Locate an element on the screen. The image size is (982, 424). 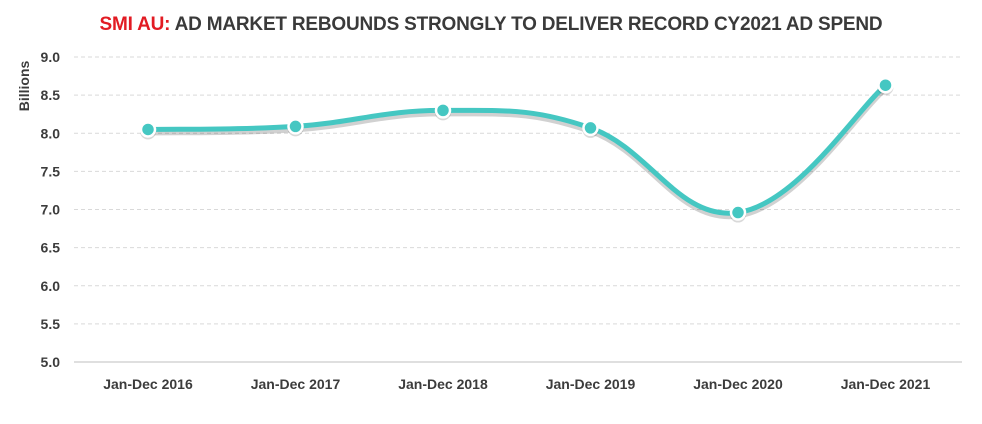
y-axis-ticks: 5.0 5.5 6.0 6.5 7.0 7.5 8.0 8.5 9.0 is located at coordinates (51, 209).